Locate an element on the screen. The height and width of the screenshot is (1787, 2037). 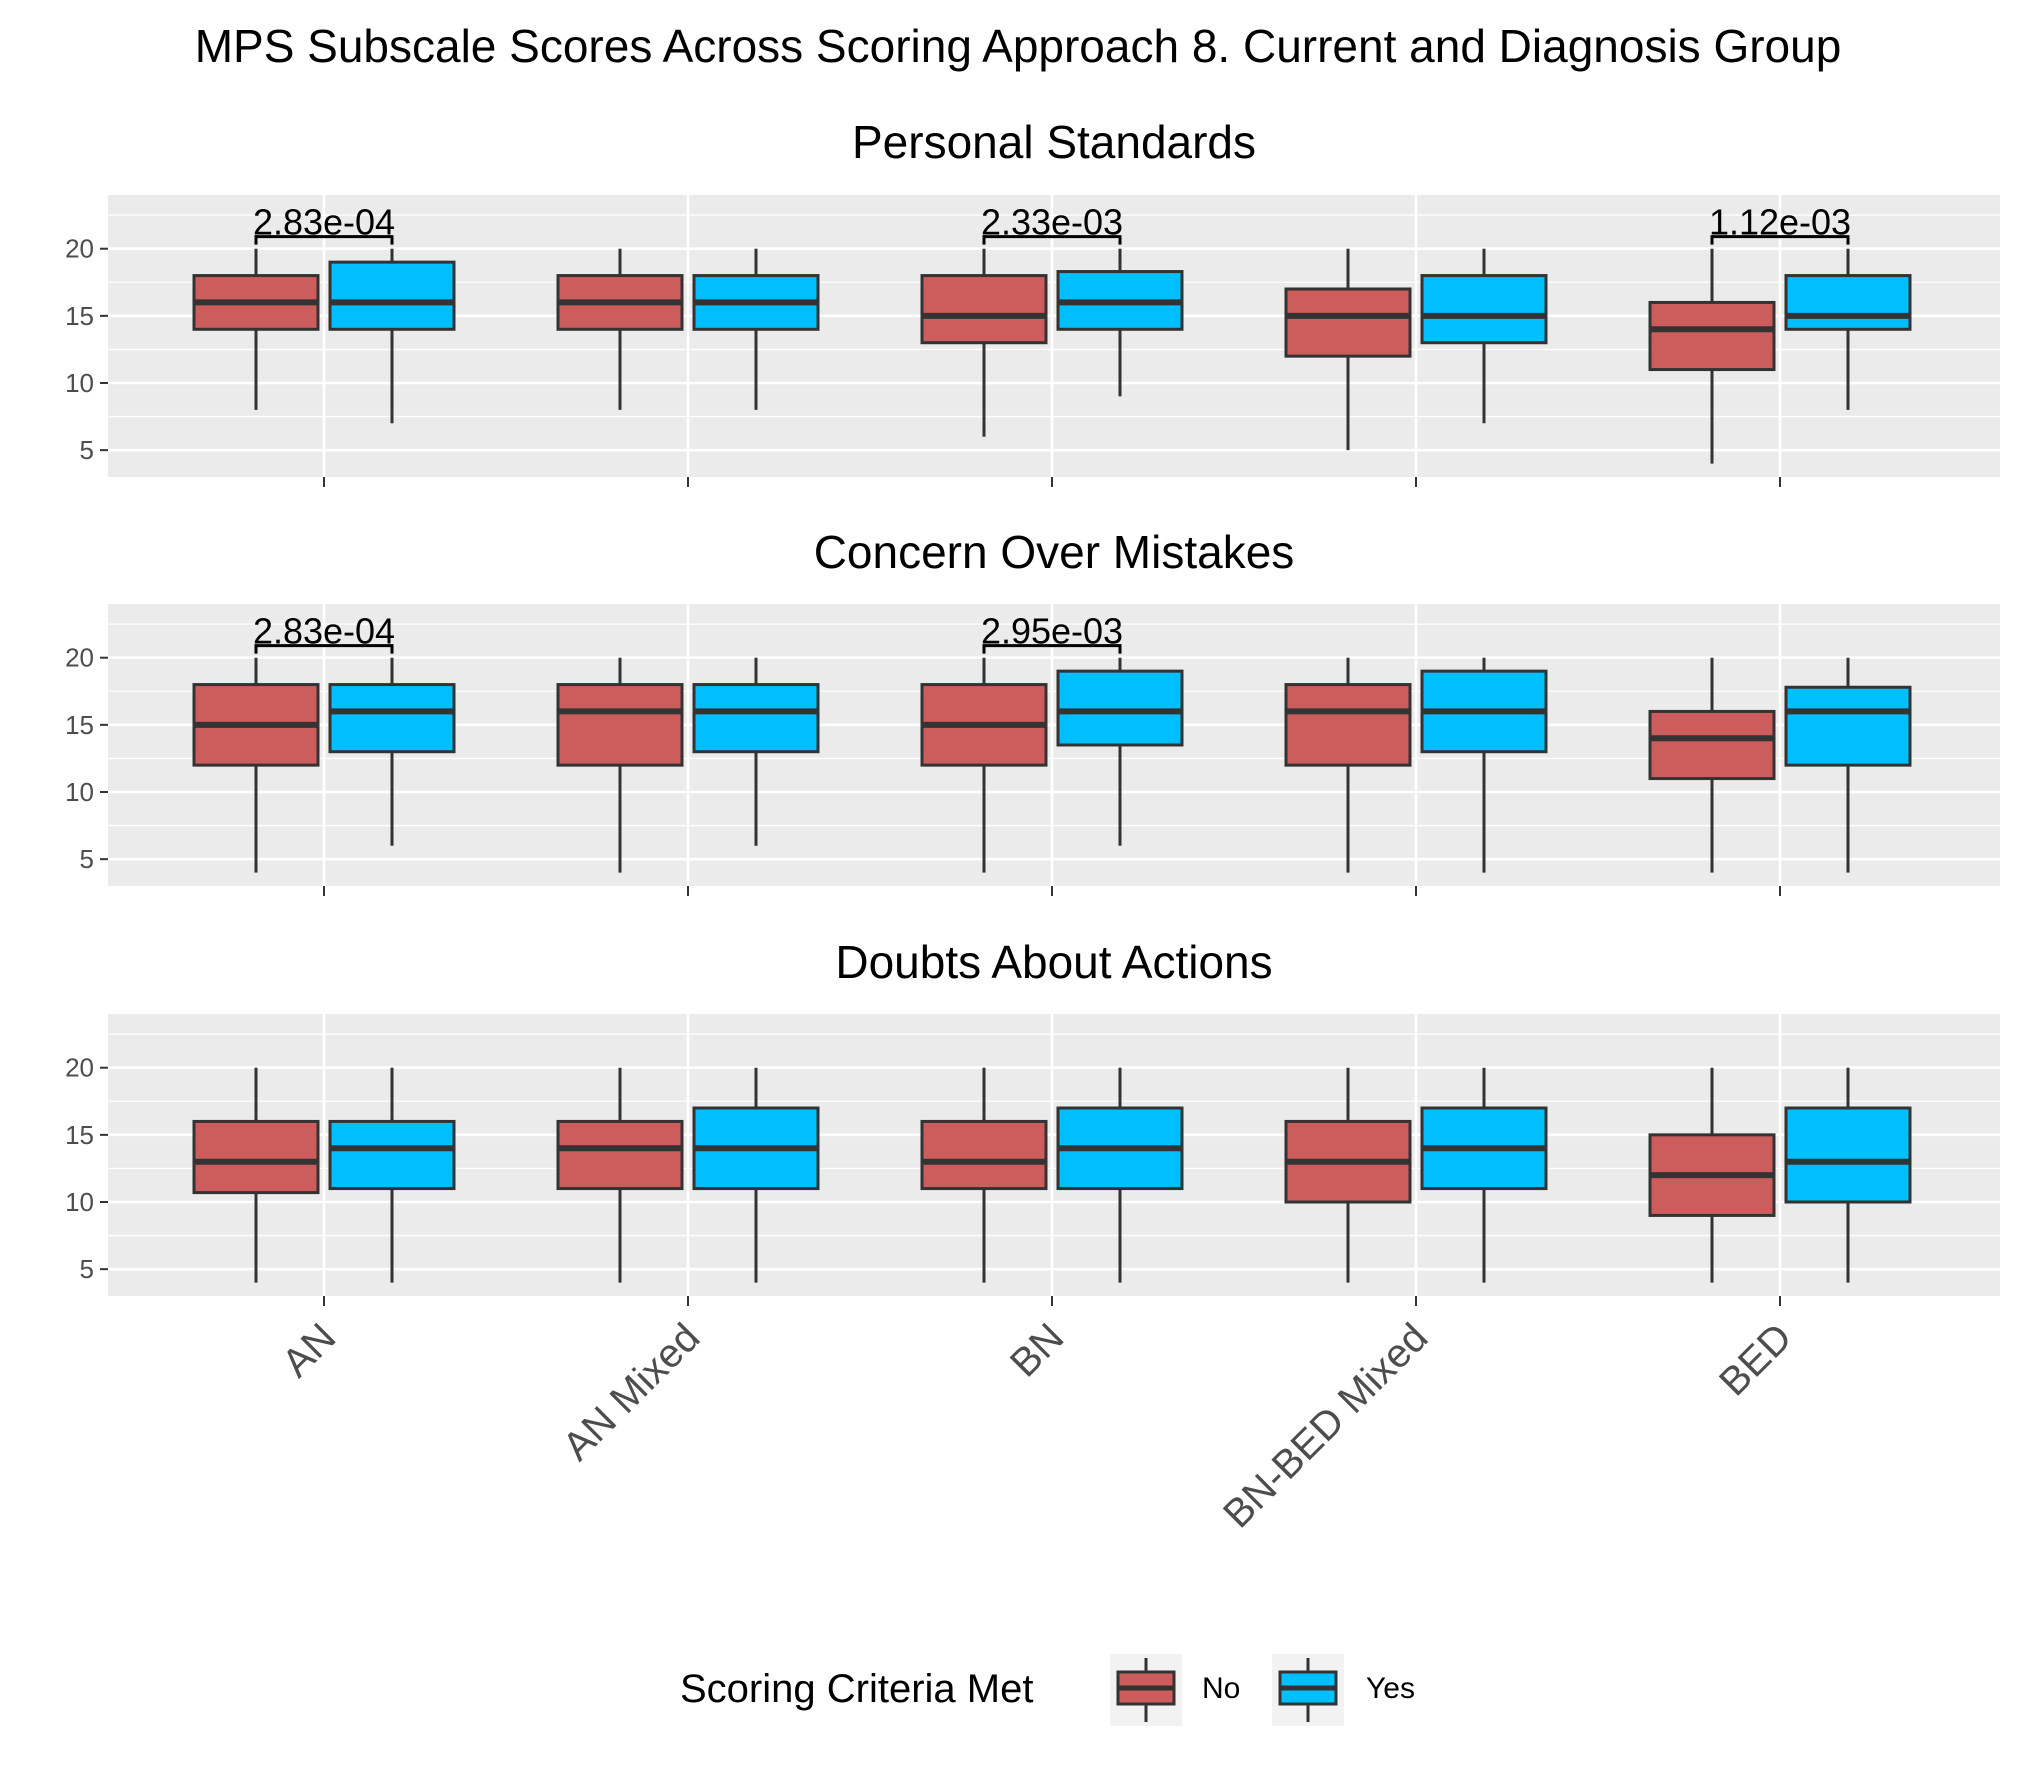
pvalue-label: 2.33e-03 is located at coordinates (1052, 222).